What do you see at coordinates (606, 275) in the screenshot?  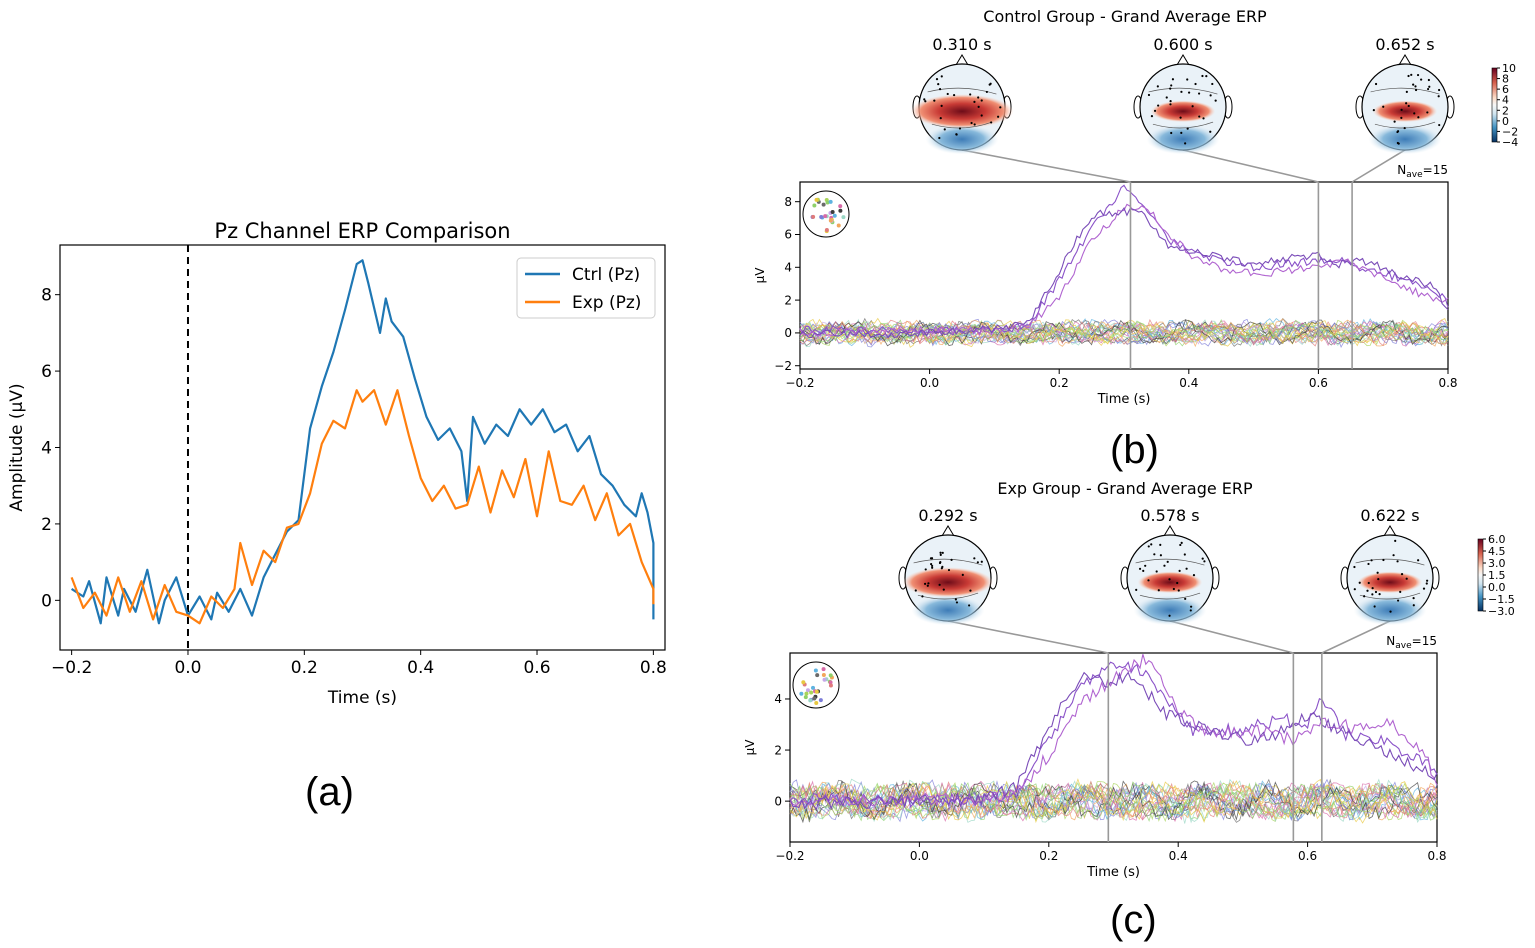 I see `legend-label: Ctrl (Pz)` at bounding box center [606, 275].